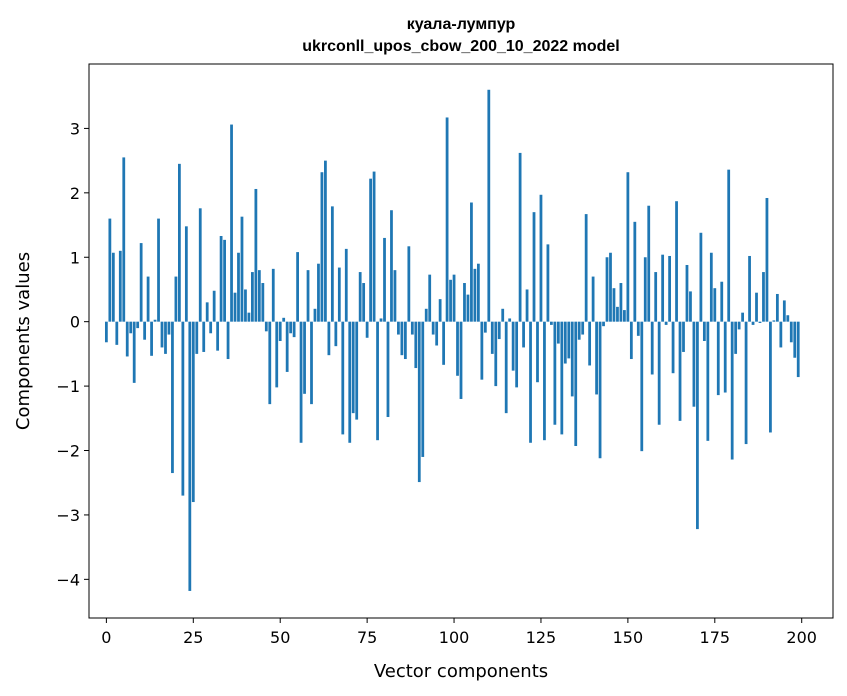 The width and height of the screenshot is (847, 696). I want to click on y-axis-label: Components values, so click(23, 341).